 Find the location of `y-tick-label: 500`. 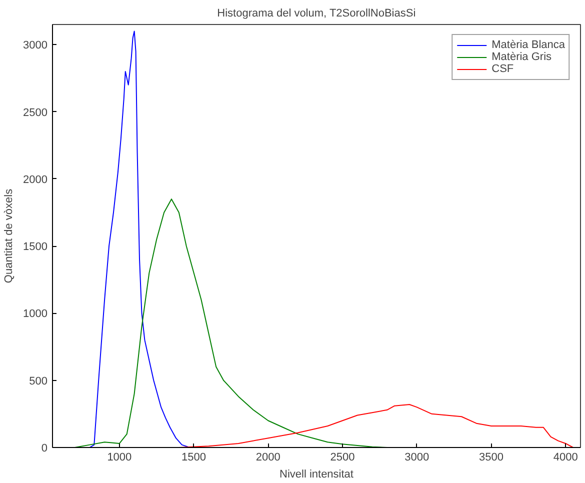

y-tick-label: 500 is located at coordinates (38, 381).